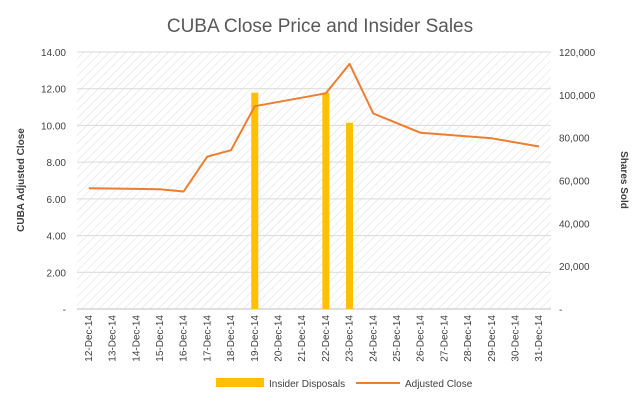 The height and width of the screenshot is (404, 640). Describe the element at coordinates (397, 338) in the screenshot. I see `x-tick-label: 25-Dec-14` at that location.